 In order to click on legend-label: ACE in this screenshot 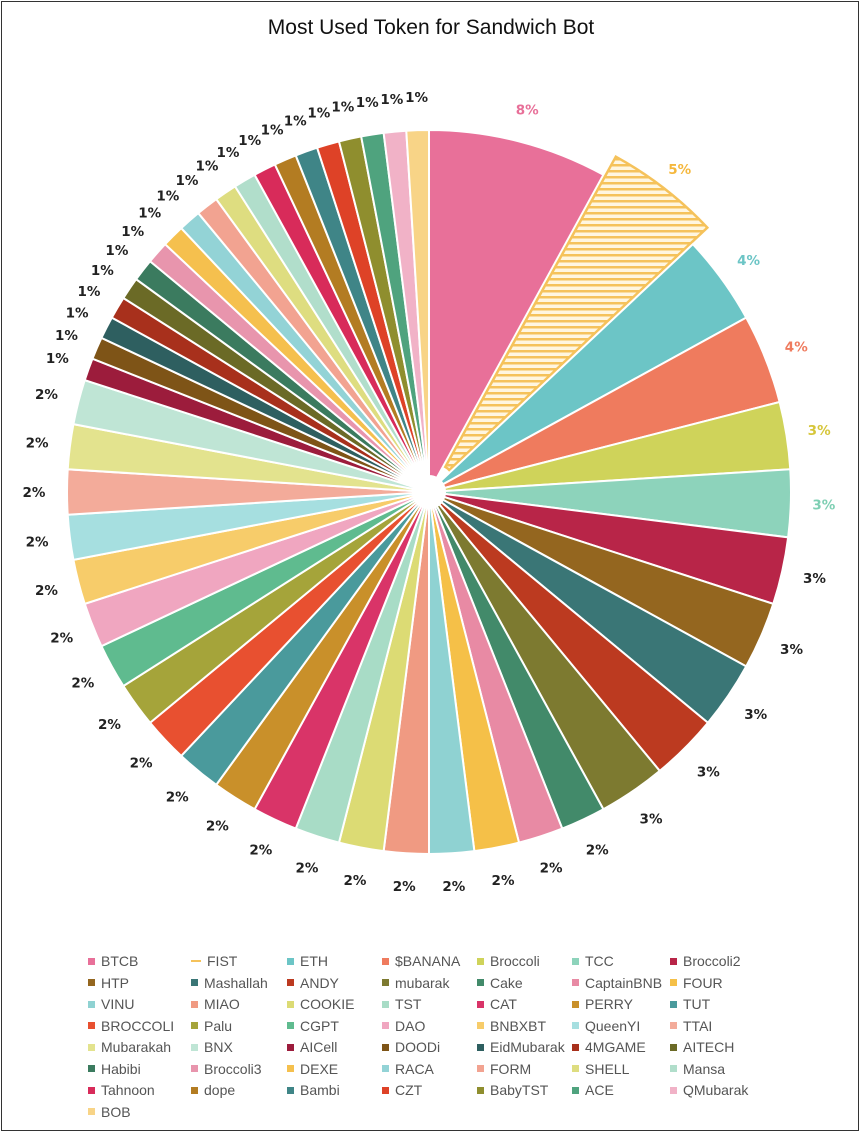, I will do `click(599, 1090)`.